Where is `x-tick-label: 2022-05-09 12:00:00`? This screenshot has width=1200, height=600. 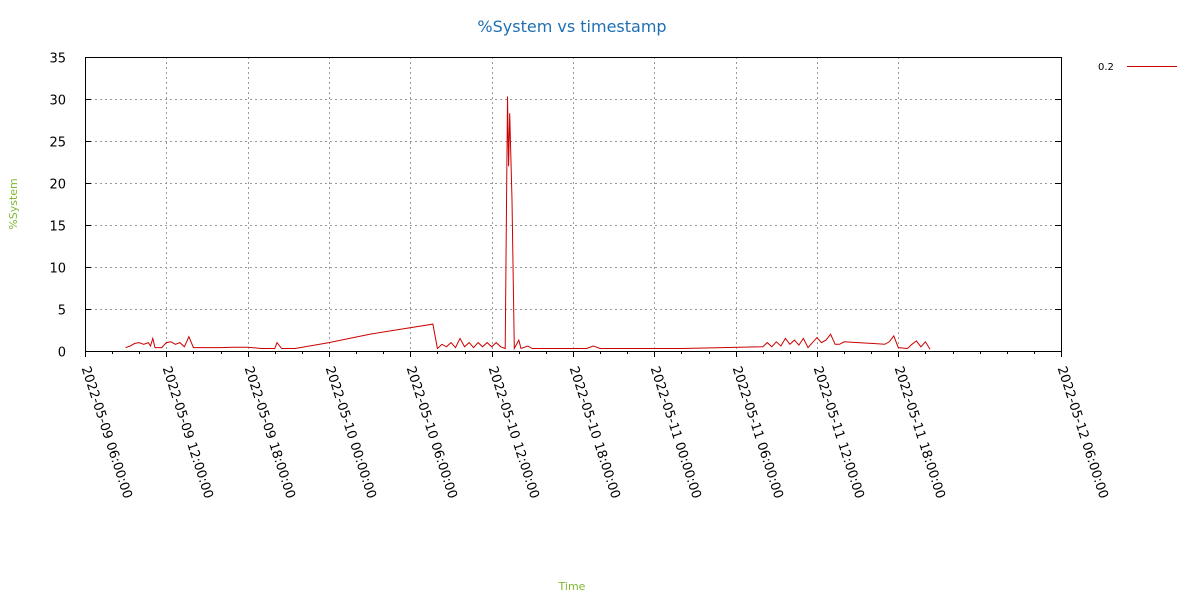 x-tick-label: 2022-05-09 12:00:00 is located at coordinates (187, 433).